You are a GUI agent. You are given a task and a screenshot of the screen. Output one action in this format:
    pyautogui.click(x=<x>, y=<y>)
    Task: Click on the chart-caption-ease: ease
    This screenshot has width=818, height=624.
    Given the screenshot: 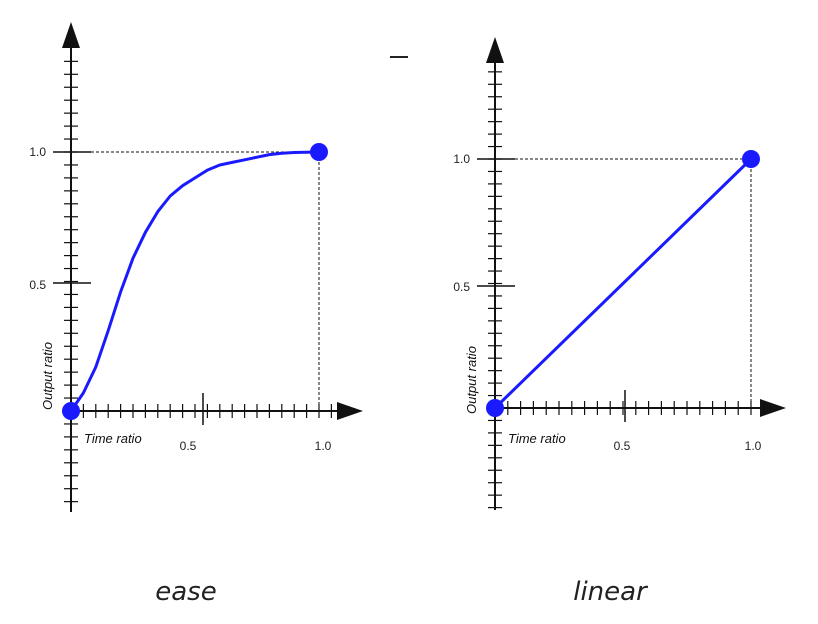 What is the action you would take?
    pyautogui.click(x=185, y=592)
    